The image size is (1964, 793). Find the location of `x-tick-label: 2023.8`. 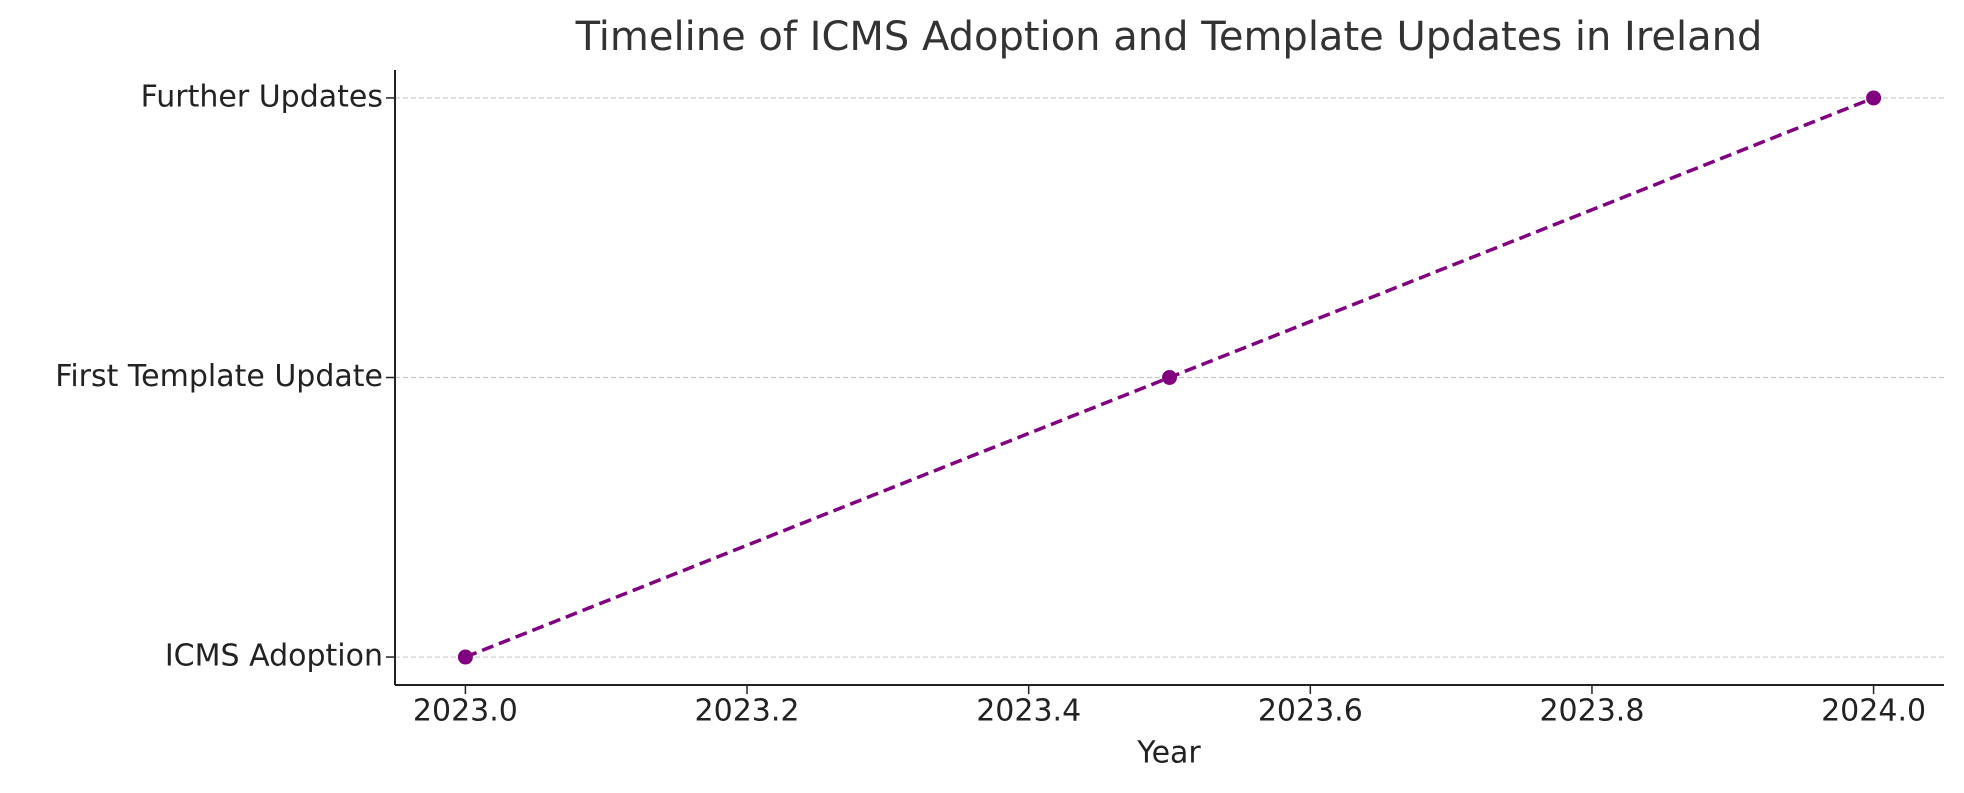

x-tick-label: 2023.8 is located at coordinates (1591, 711).